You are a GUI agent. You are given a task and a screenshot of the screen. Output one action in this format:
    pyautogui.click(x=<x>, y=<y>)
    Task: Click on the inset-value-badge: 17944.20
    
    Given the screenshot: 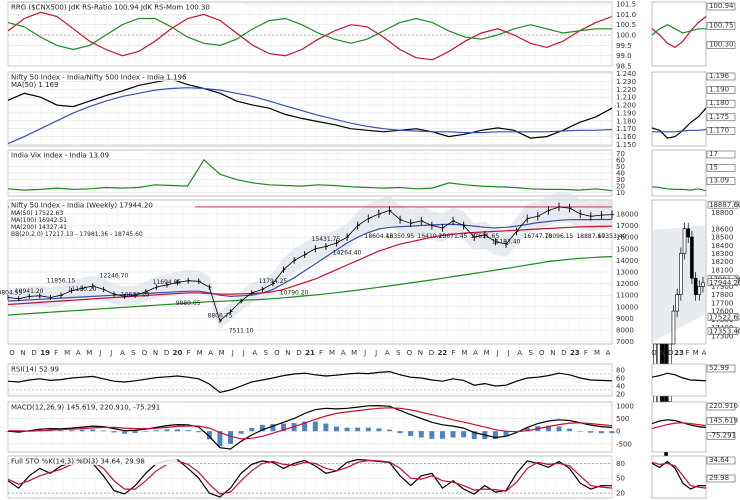 What is the action you would take?
    pyautogui.click(x=724, y=283)
    